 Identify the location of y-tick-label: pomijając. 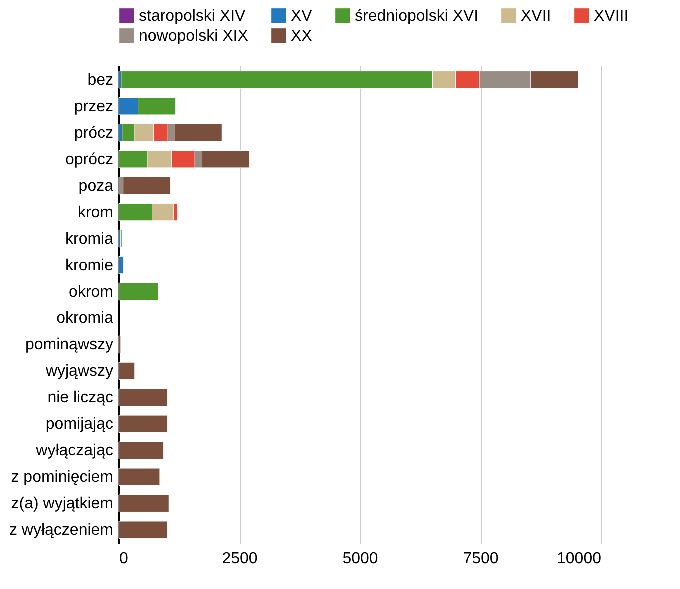
(80, 425).